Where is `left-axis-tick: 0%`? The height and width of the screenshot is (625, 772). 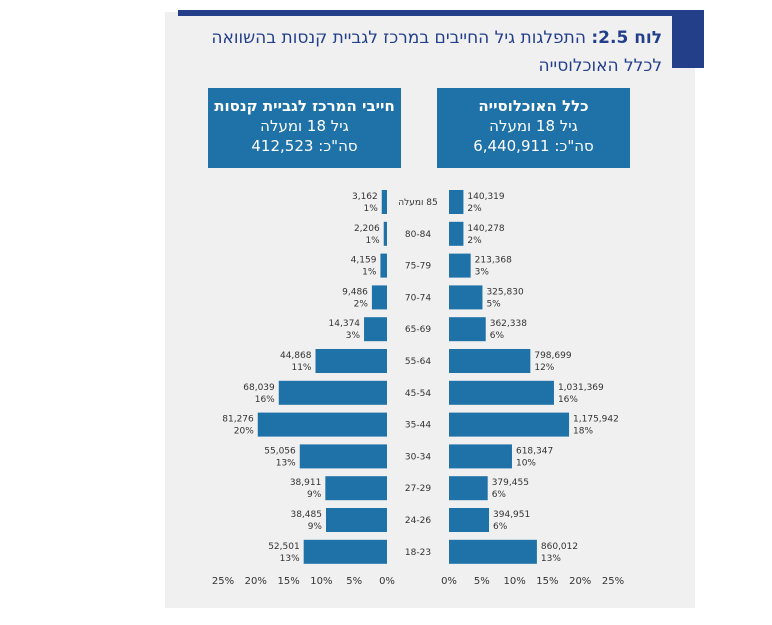 left-axis-tick: 0% is located at coordinates (387, 581).